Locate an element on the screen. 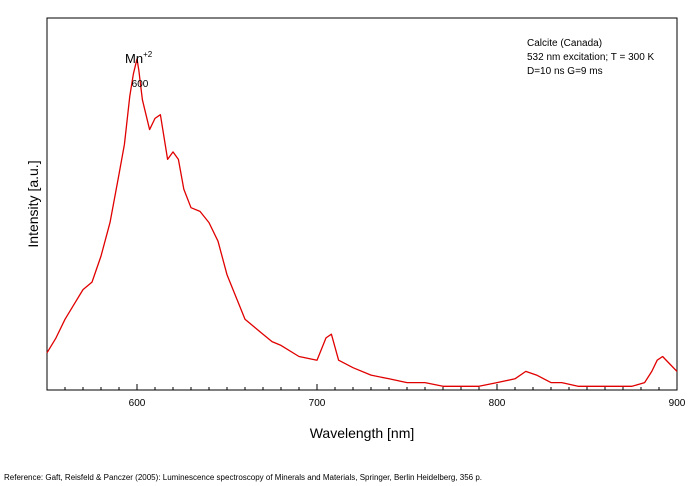 The width and height of the screenshot is (700, 486). x-tick-label: 700 is located at coordinates (317, 403).